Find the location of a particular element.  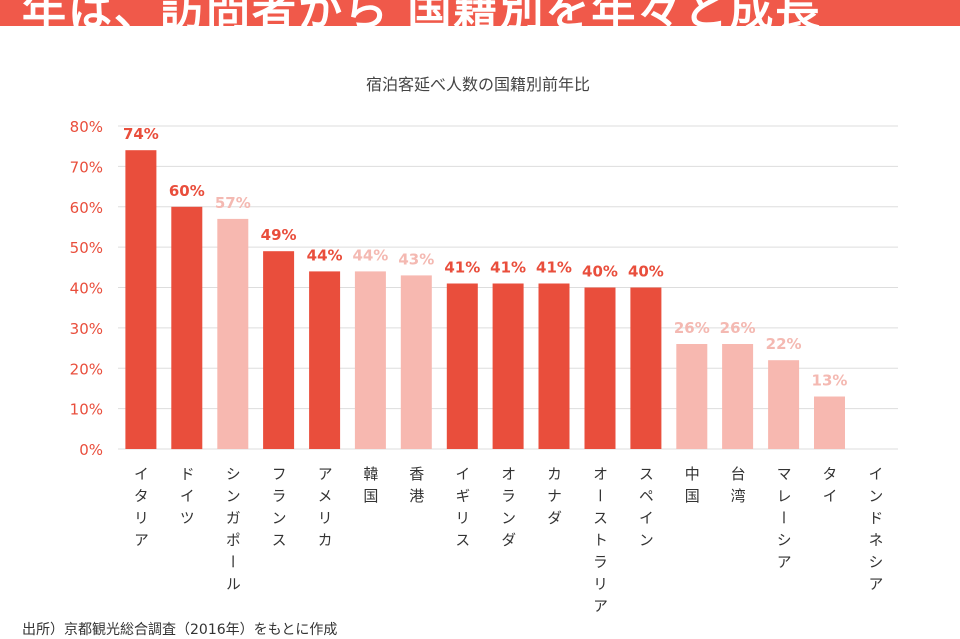

y-tick-label: 80% is located at coordinates (86, 127).